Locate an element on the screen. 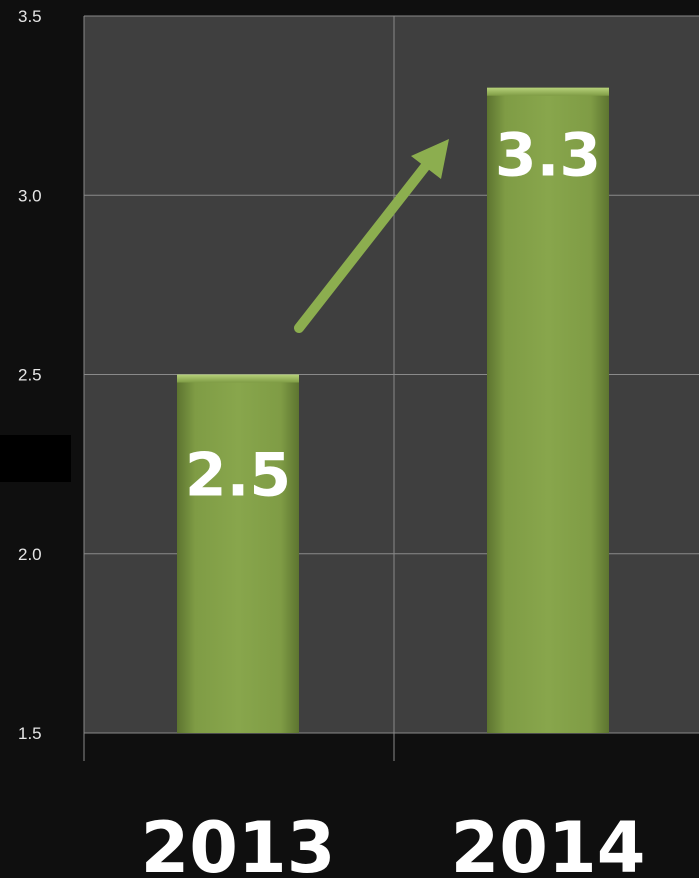 This screenshot has width=699, height=878. y-tick-label: 1.5 is located at coordinates (30, 733).